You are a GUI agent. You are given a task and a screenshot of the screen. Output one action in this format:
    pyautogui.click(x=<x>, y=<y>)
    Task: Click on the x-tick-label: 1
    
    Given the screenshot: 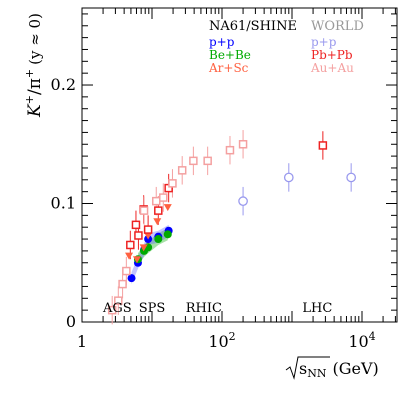 What is the action you would take?
    pyautogui.click(x=82, y=341)
    